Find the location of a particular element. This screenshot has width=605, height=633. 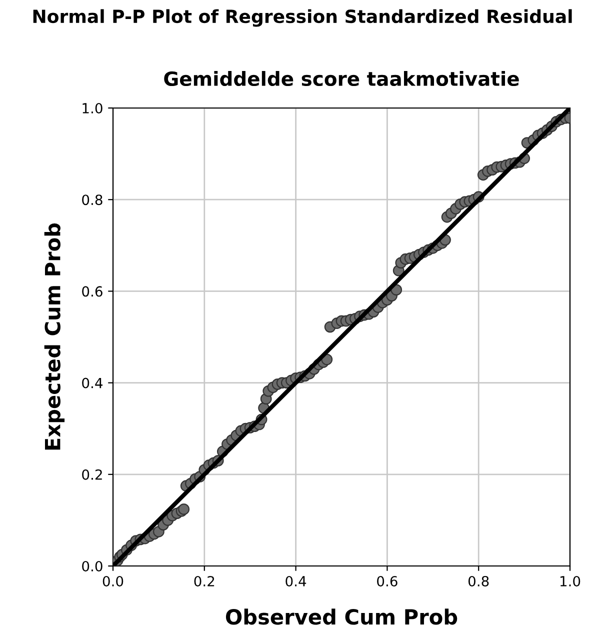

y-tick-label: 1.0 is located at coordinates (92, 108).